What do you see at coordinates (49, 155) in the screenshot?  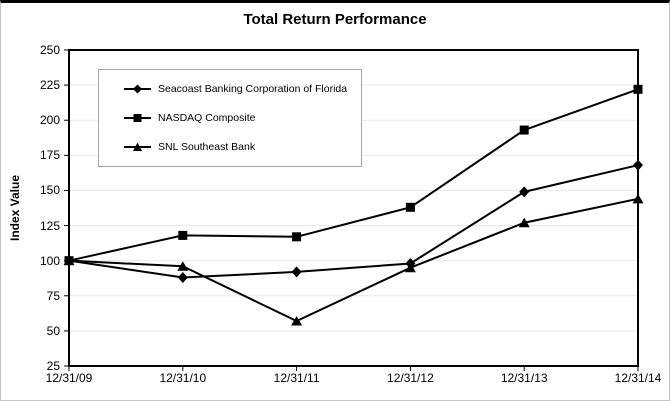 I see `y-tick-label: 175` at bounding box center [49, 155].